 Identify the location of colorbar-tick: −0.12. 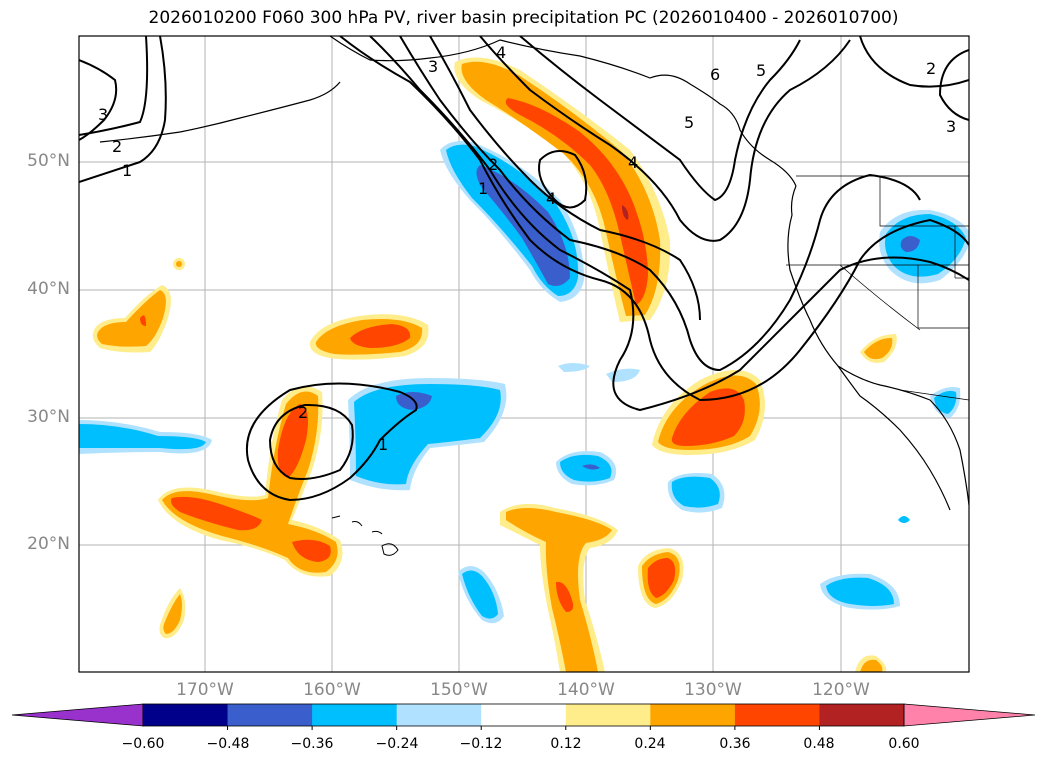
(481, 744).